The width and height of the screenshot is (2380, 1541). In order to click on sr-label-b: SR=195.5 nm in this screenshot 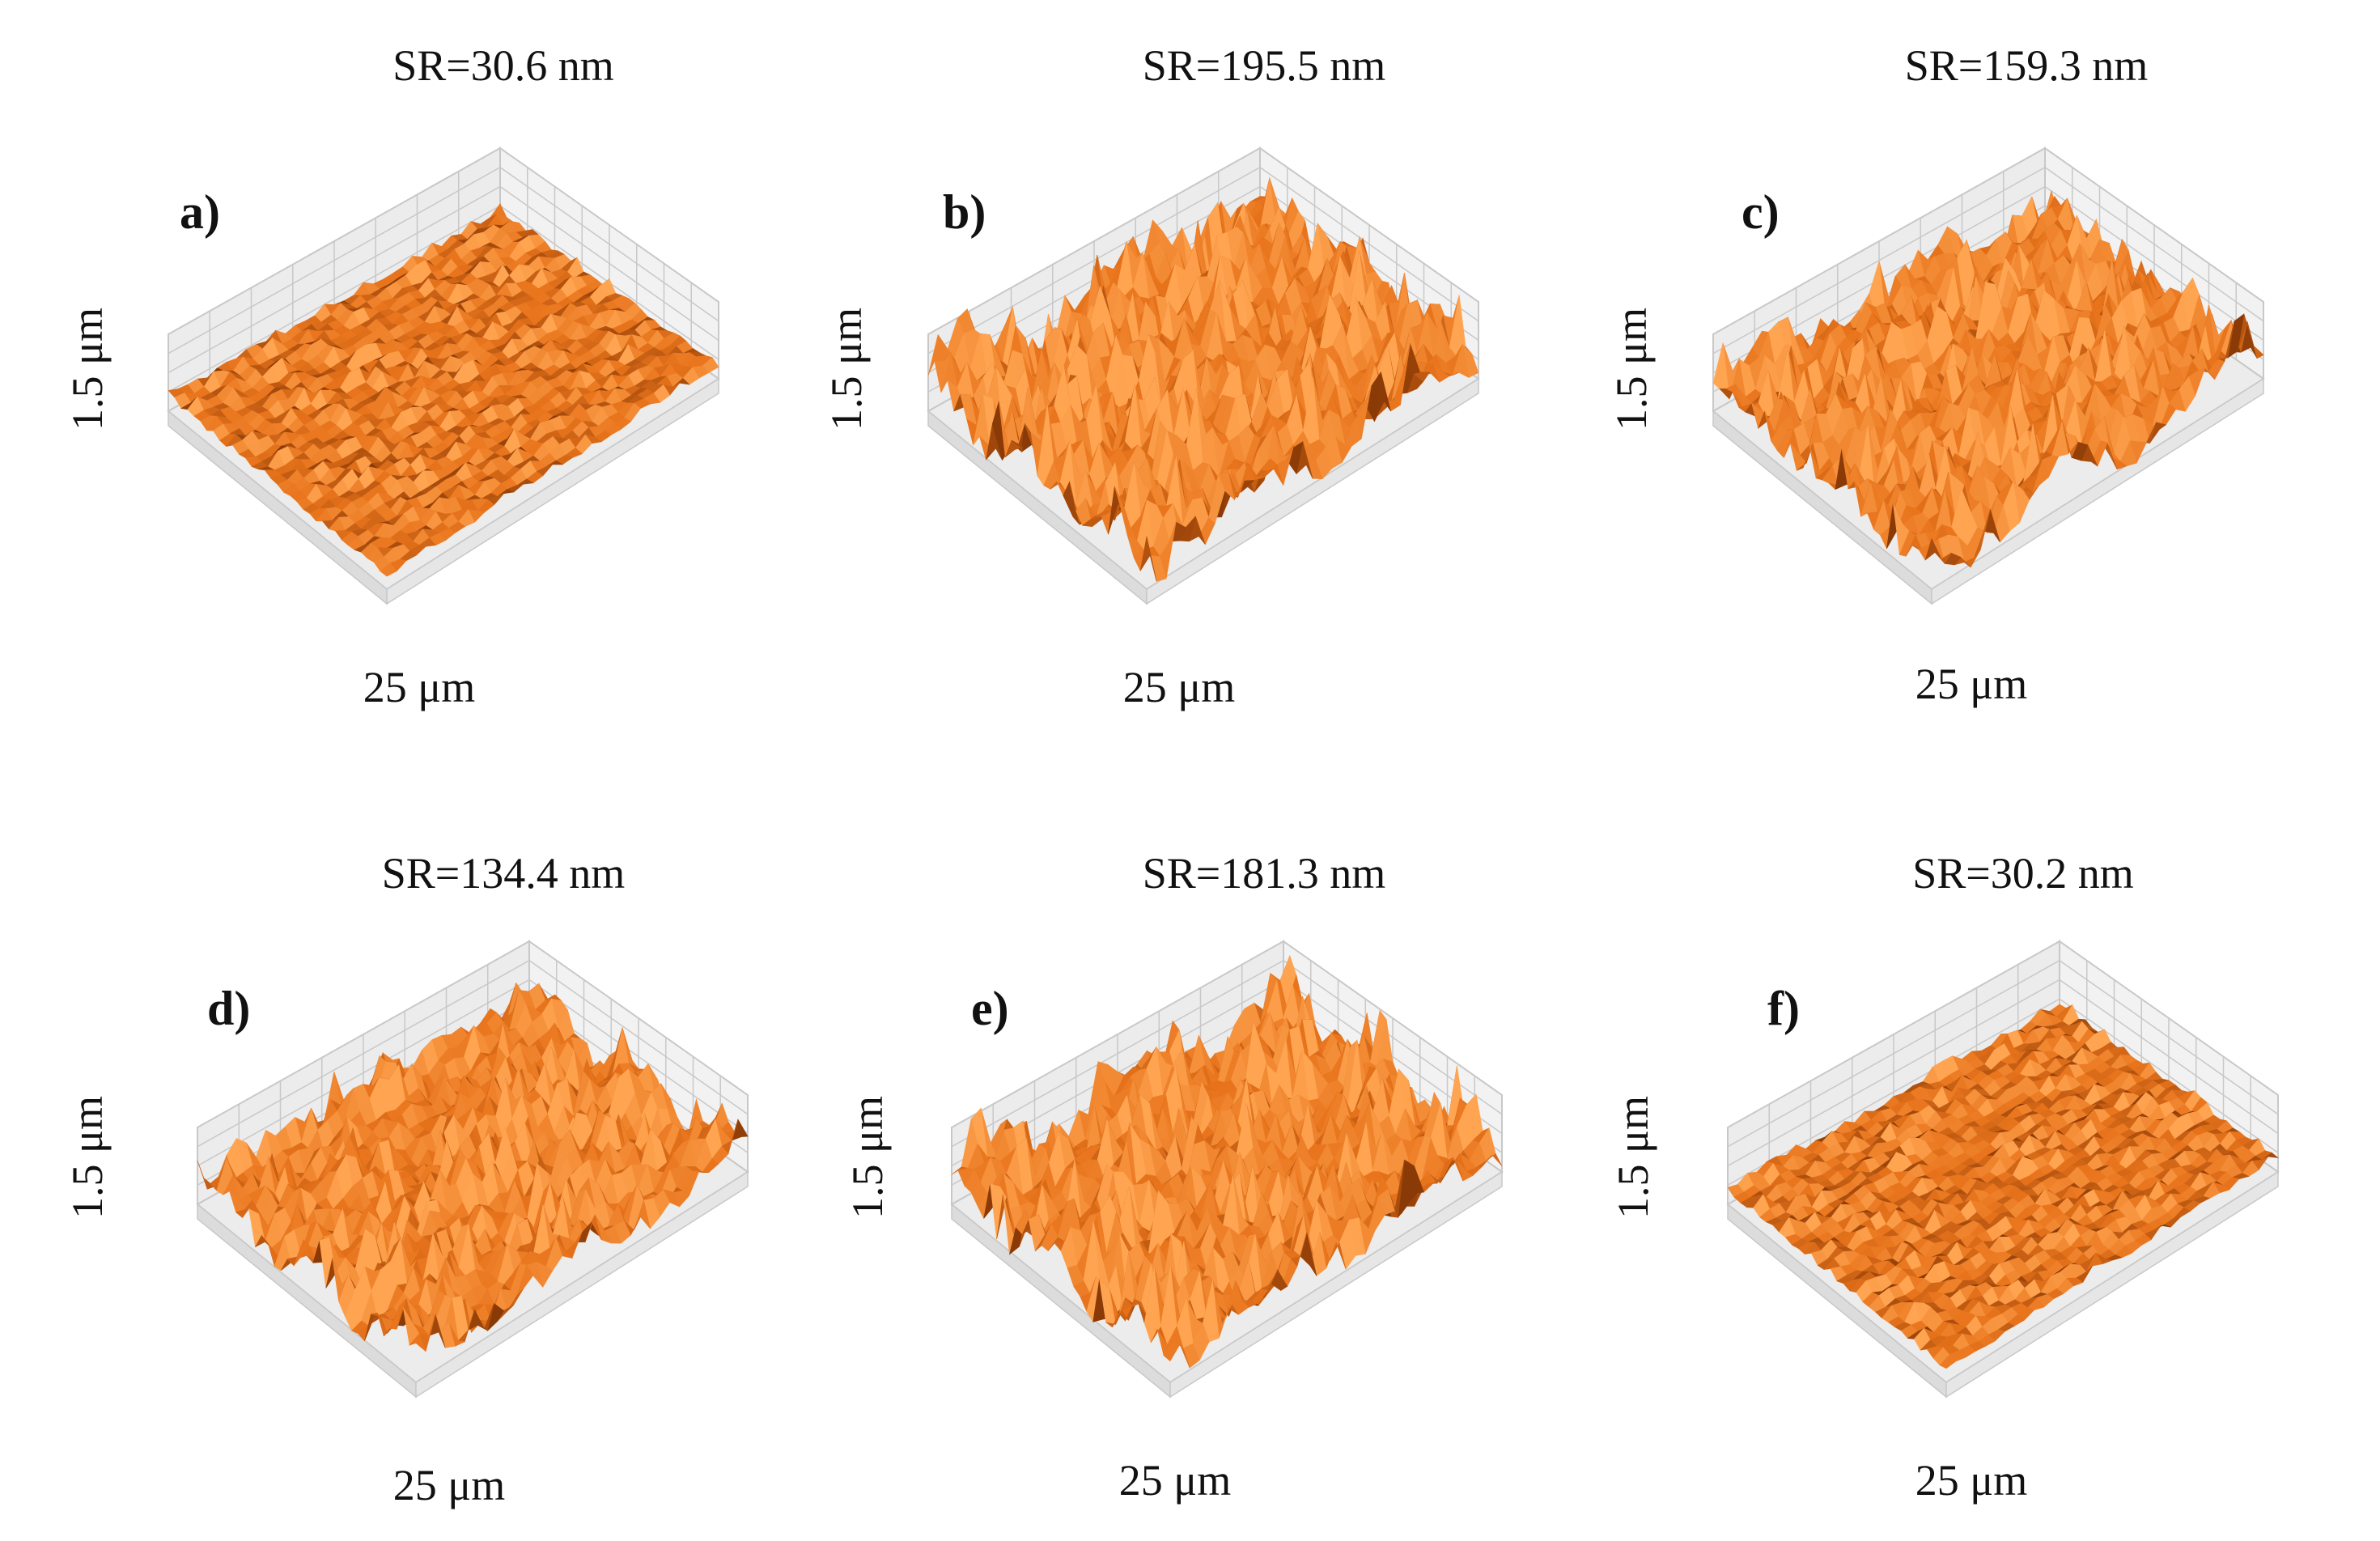, I will do `click(1264, 66)`.